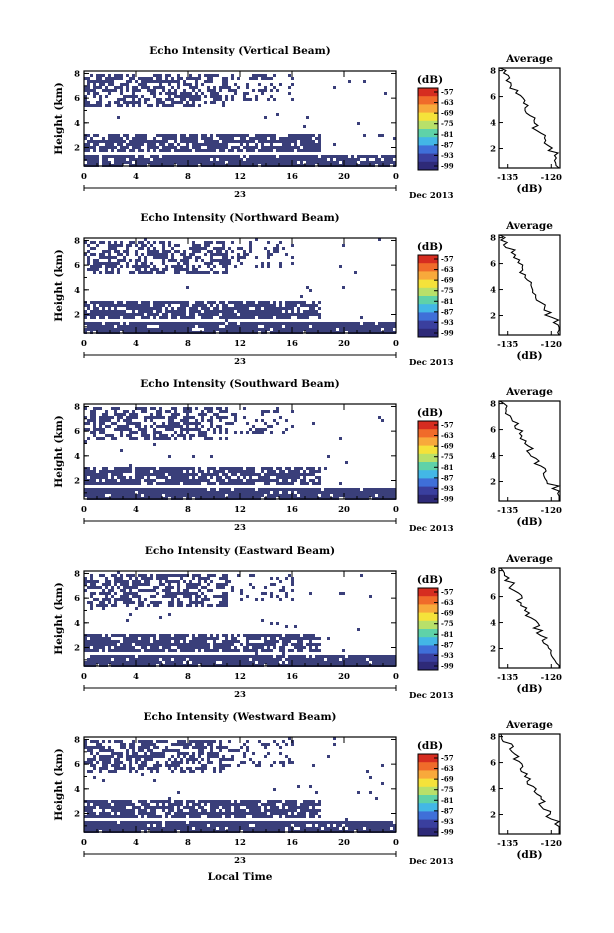 The width and height of the screenshot is (614, 933). I want to click on x-tick-label: 0, so click(396, 177).